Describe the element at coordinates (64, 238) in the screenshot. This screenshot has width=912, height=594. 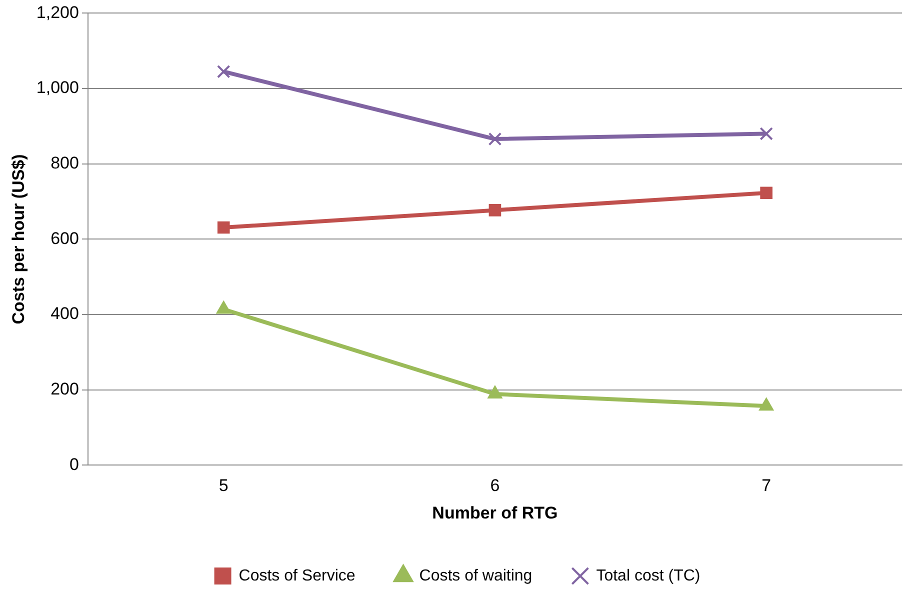
I see `y-tick-label: 600` at that location.